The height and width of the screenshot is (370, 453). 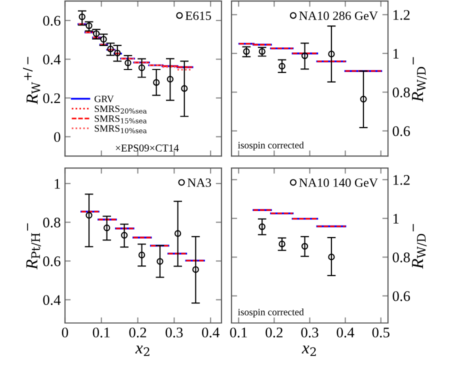 What do you see at coordinates (120, 129) in the screenshot?
I see `legend-label: SMRS$_{10%sea}$` at bounding box center [120, 129].